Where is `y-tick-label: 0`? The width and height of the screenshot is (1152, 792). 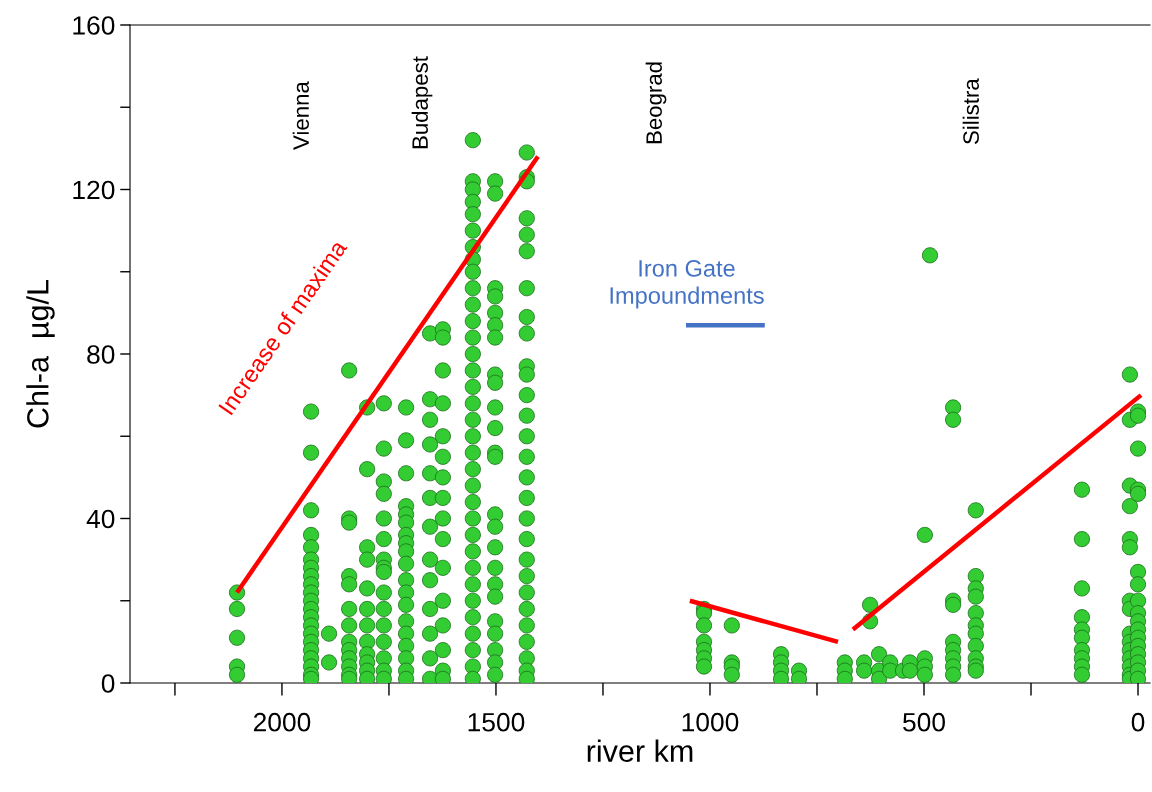
y-tick-label: 0 is located at coordinates (108, 683).